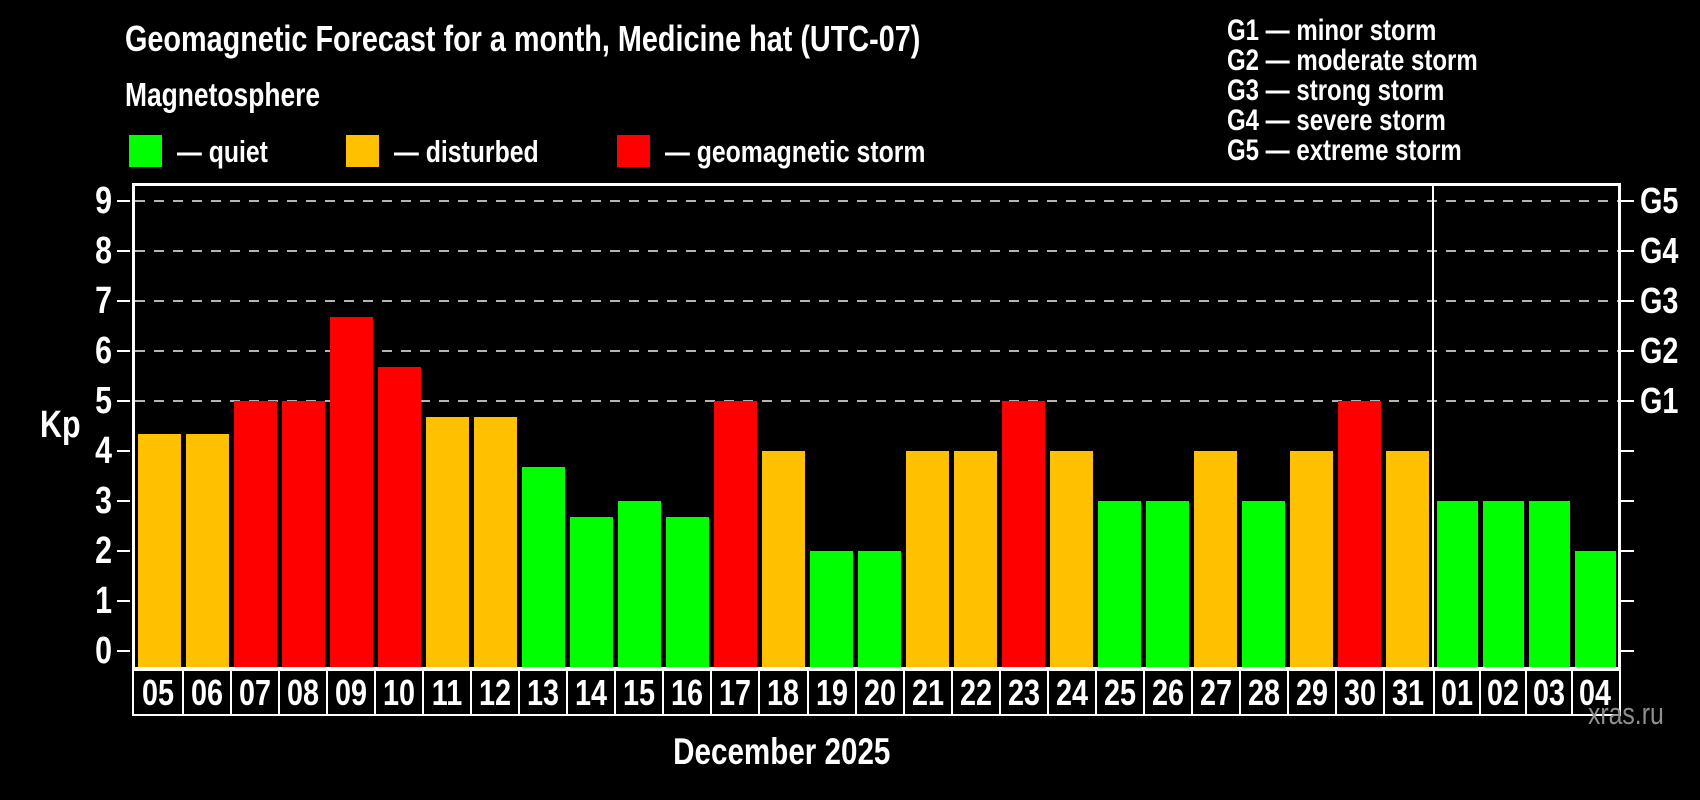  I want to click on day-label-14: 14, so click(590, 692).